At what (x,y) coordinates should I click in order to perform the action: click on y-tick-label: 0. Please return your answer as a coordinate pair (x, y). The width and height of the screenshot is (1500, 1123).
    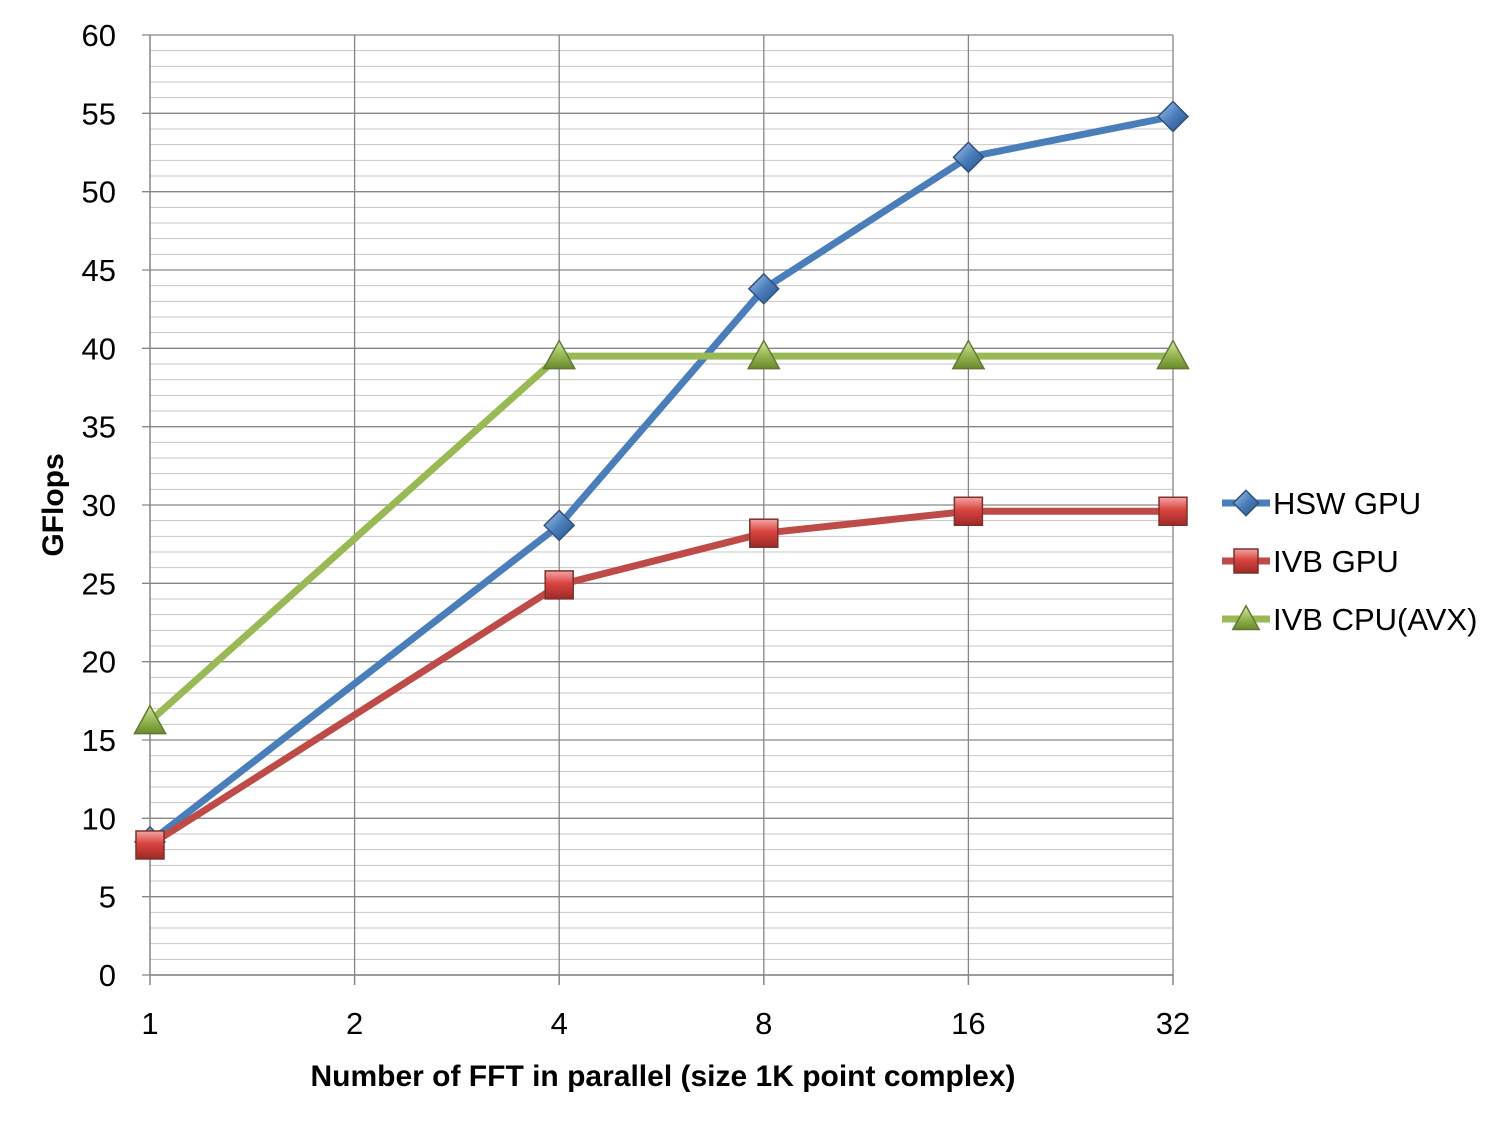
    Looking at the image, I should click on (107, 975).